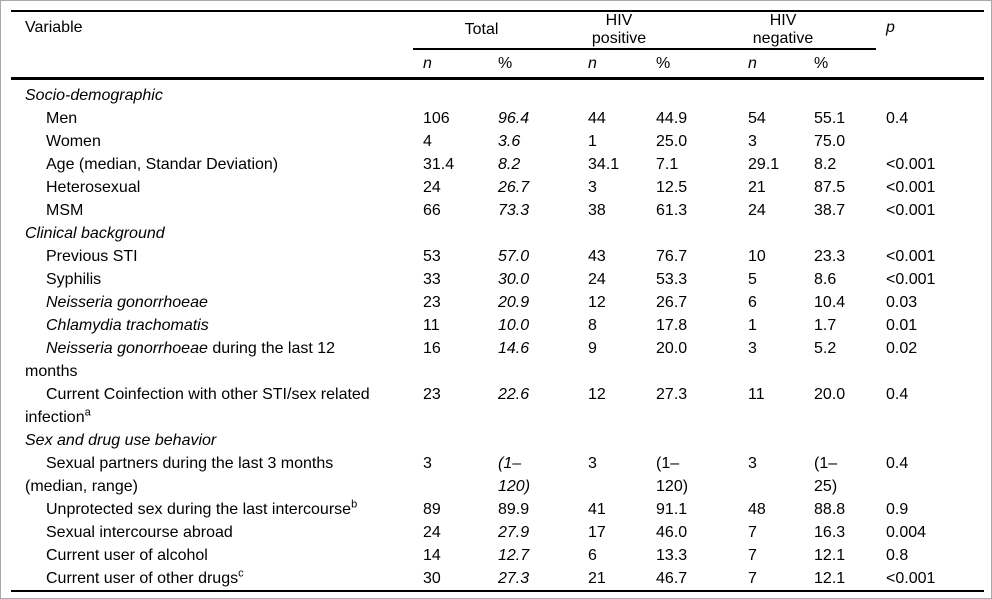 The height and width of the screenshot is (599, 992). What do you see at coordinates (597, 532) in the screenshot?
I see `cell: 17` at bounding box center [597, 532].